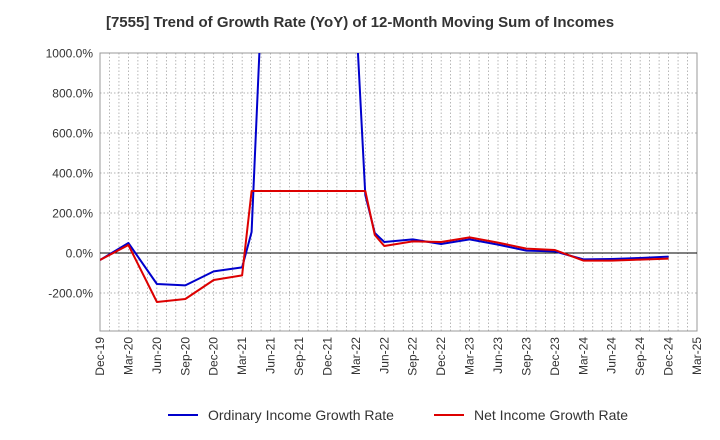  I want to click on x-tick-label: Sep-24, so click(640, 356).